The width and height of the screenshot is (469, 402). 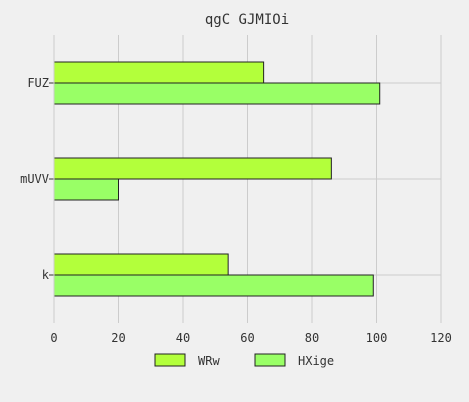 What do you see at coordinates (247, 338) in the screenshot?
I see `x-tick-label: 60` at bounding box center [247, 338].